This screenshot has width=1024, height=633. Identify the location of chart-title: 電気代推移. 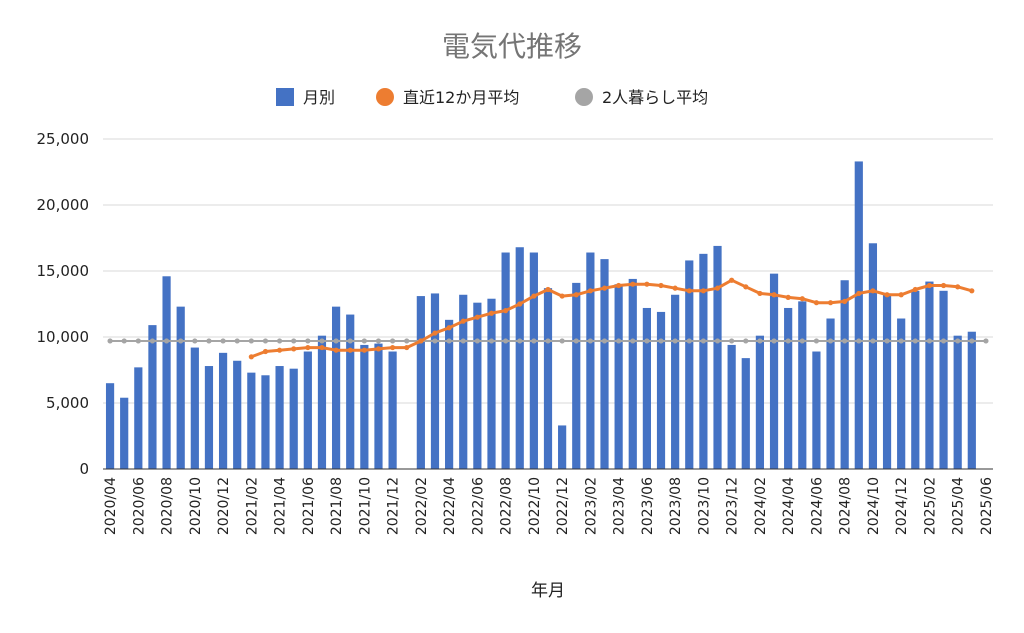
(512, 46).